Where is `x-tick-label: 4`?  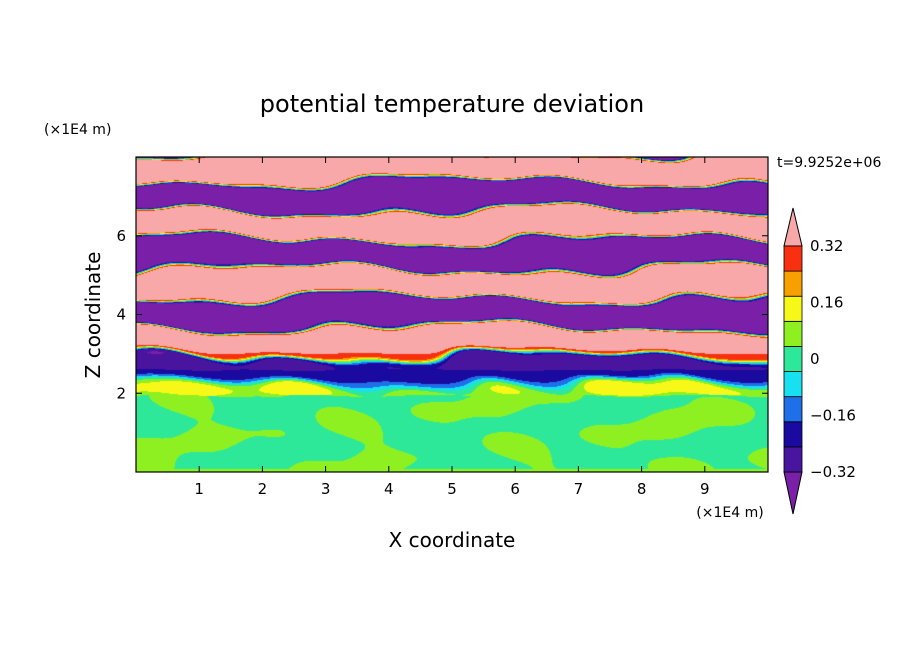 x-tick-label: 4 is located at coordinates (389, 489).